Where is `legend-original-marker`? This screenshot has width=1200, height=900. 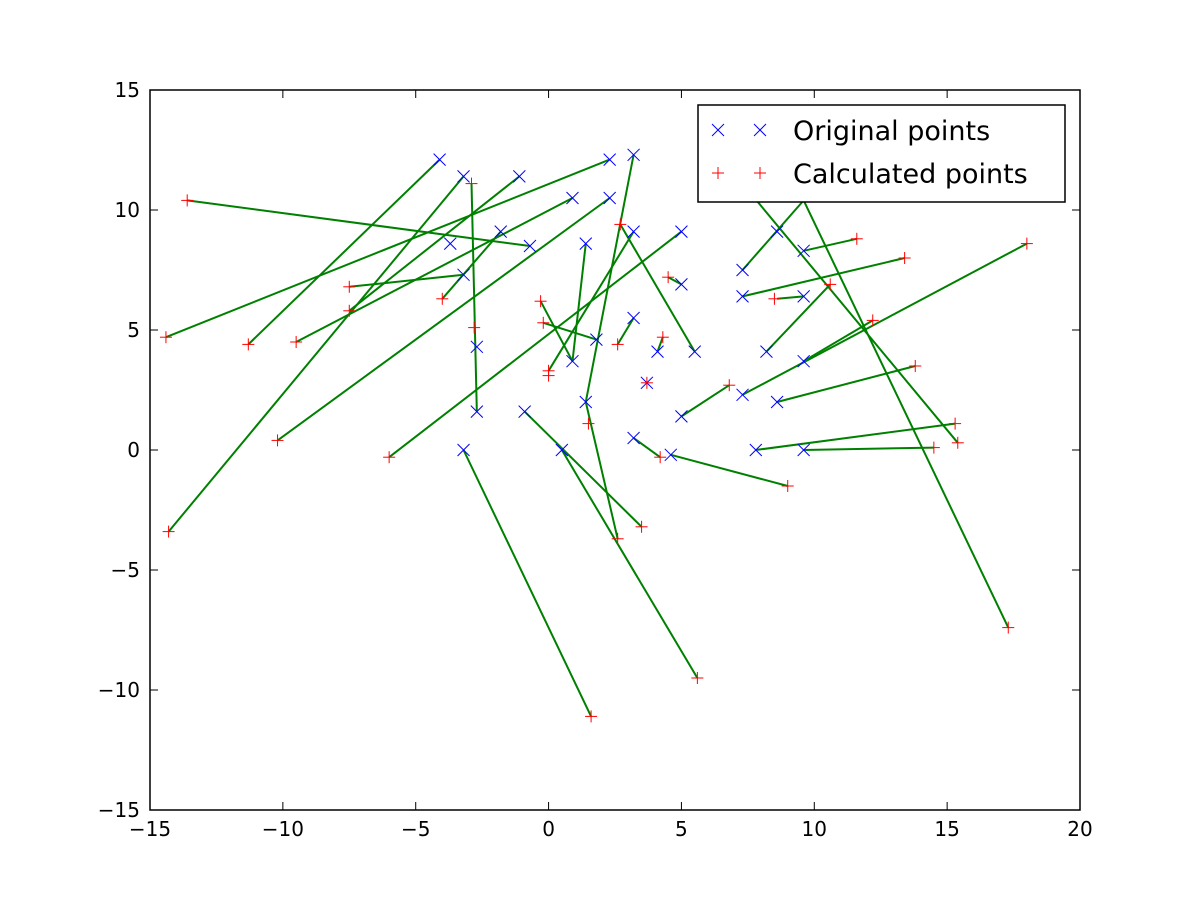
legend-original-marker is located at coordinates (760, 130).